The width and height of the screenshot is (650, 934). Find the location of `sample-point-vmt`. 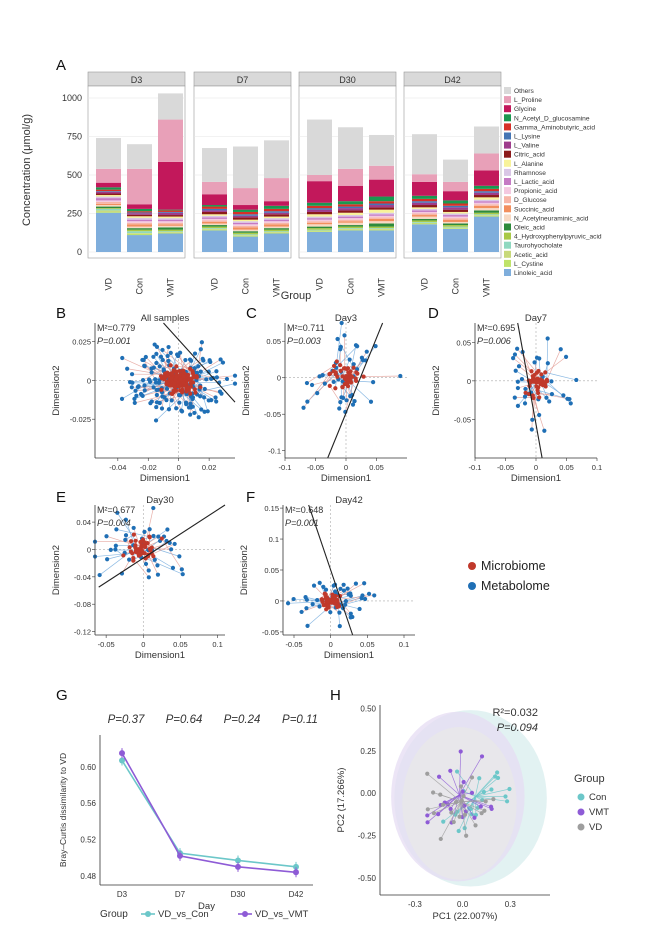

sample-point-vmt is located at coordinates (450, 809).